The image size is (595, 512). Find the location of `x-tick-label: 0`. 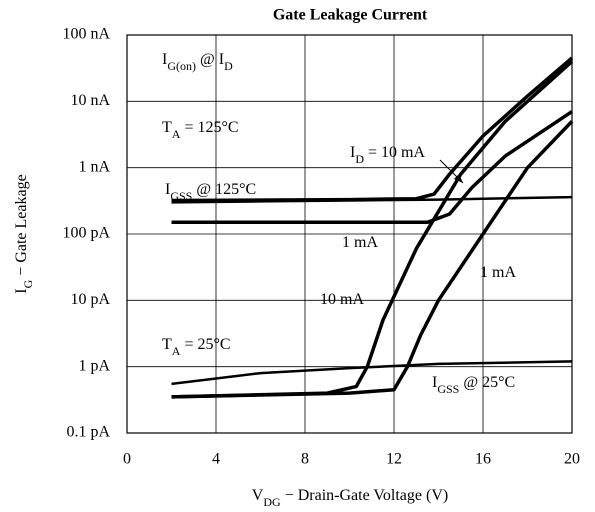

x-tick-label: 0 is located at coordinates (127, 459).